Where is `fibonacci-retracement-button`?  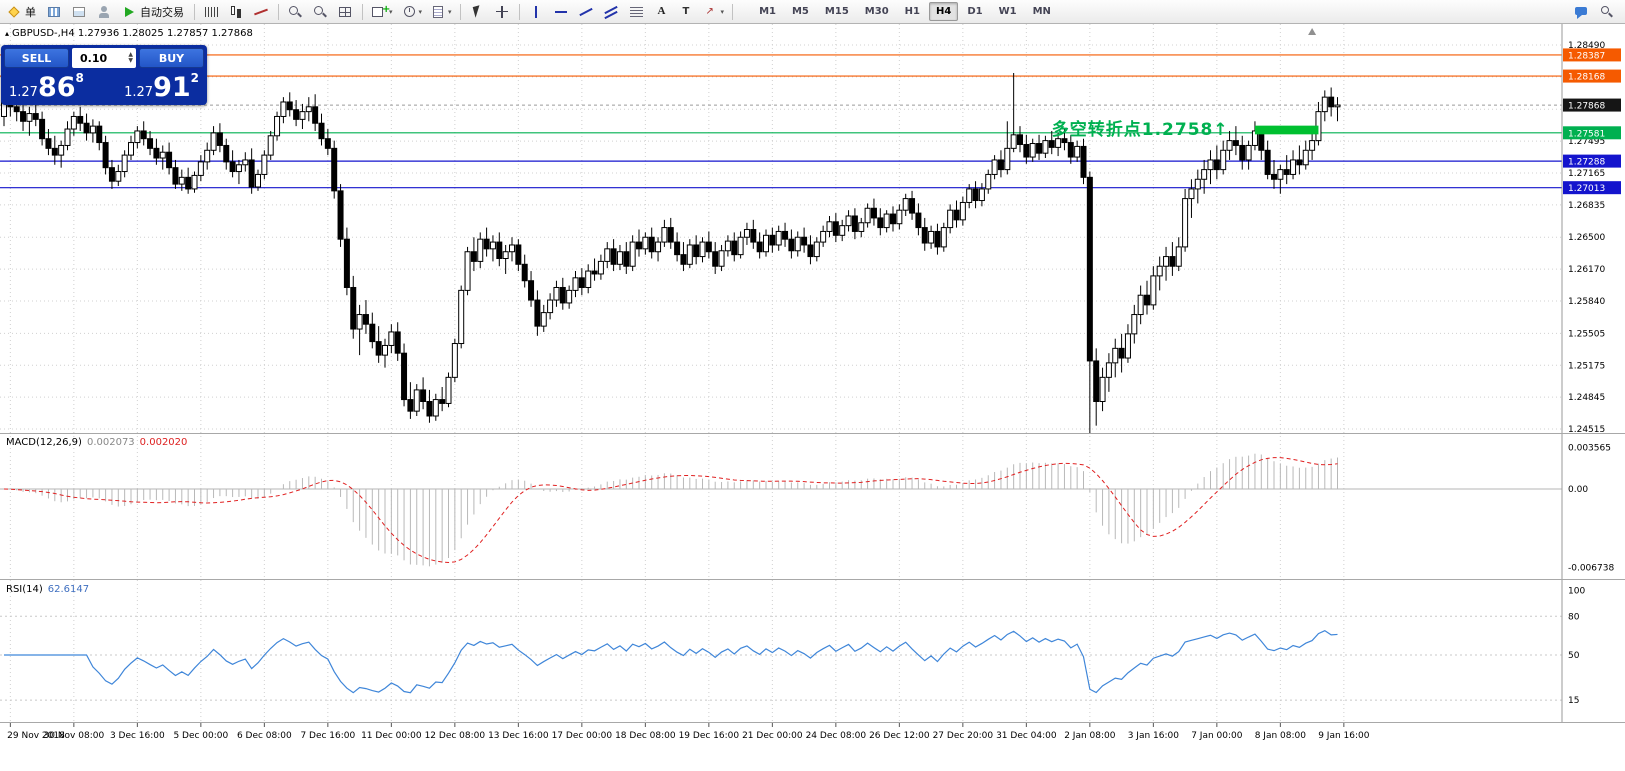 fibonacci-retracement-button is located at coordinates (636, 12).